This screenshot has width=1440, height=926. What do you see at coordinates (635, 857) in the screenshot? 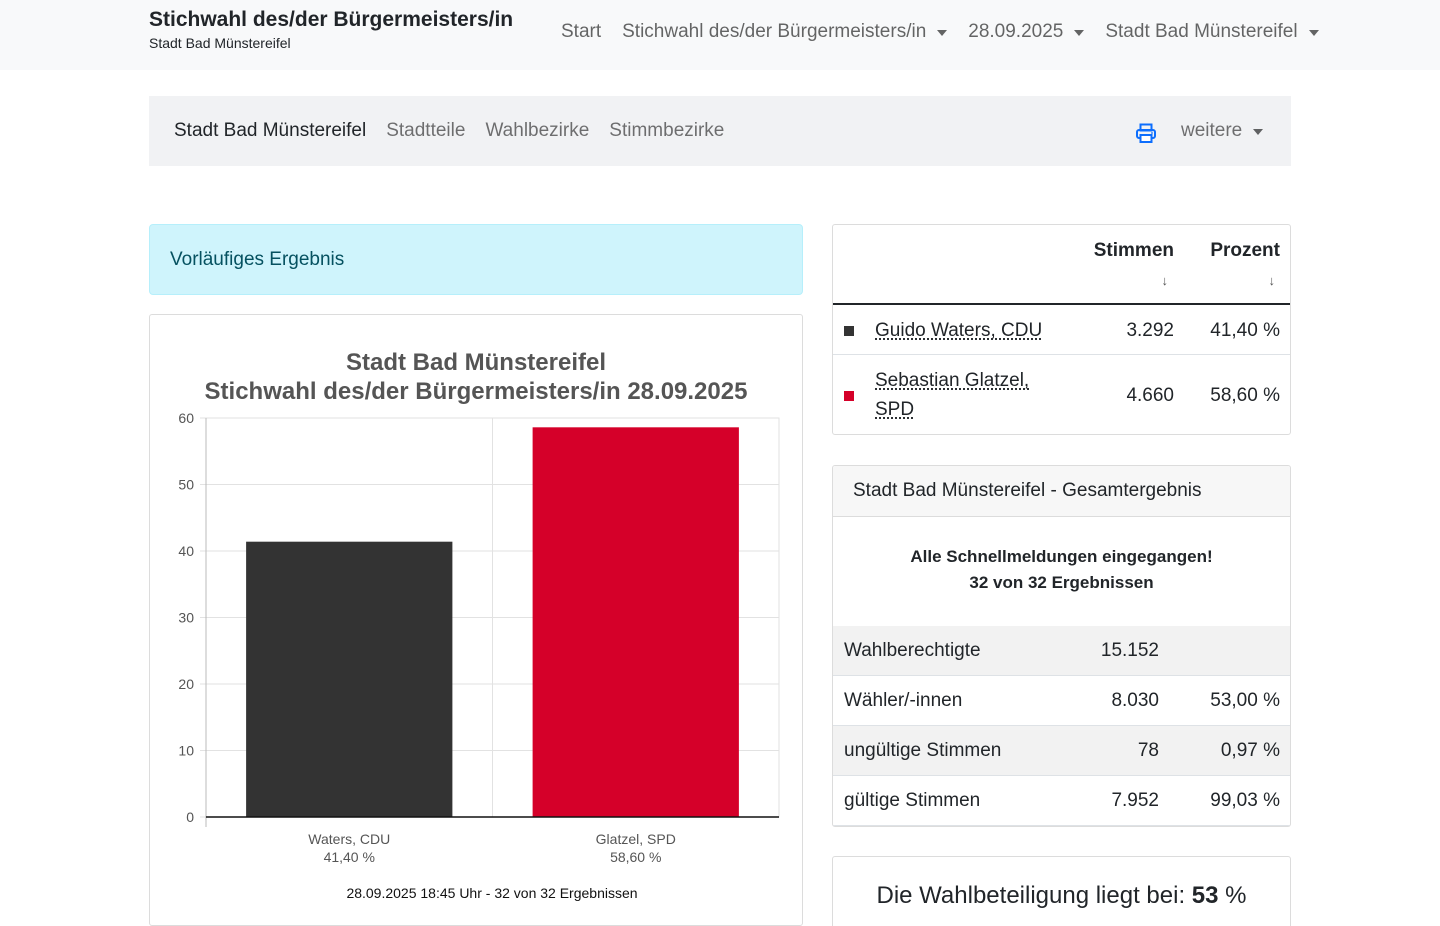
I see `x-tick-sublabel: 58,60 %` at bounding box center [635, 857].